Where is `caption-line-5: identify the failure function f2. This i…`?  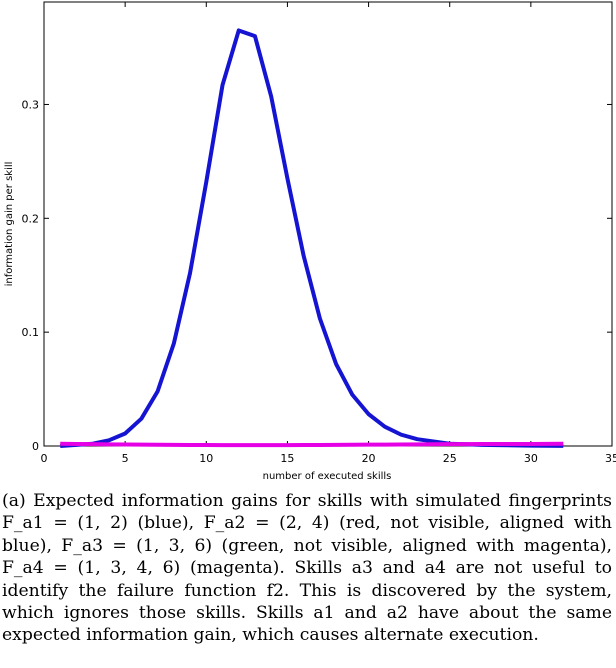 caption-line-5: identify the failure function f2. This i… is located at coordinates (307, 590).